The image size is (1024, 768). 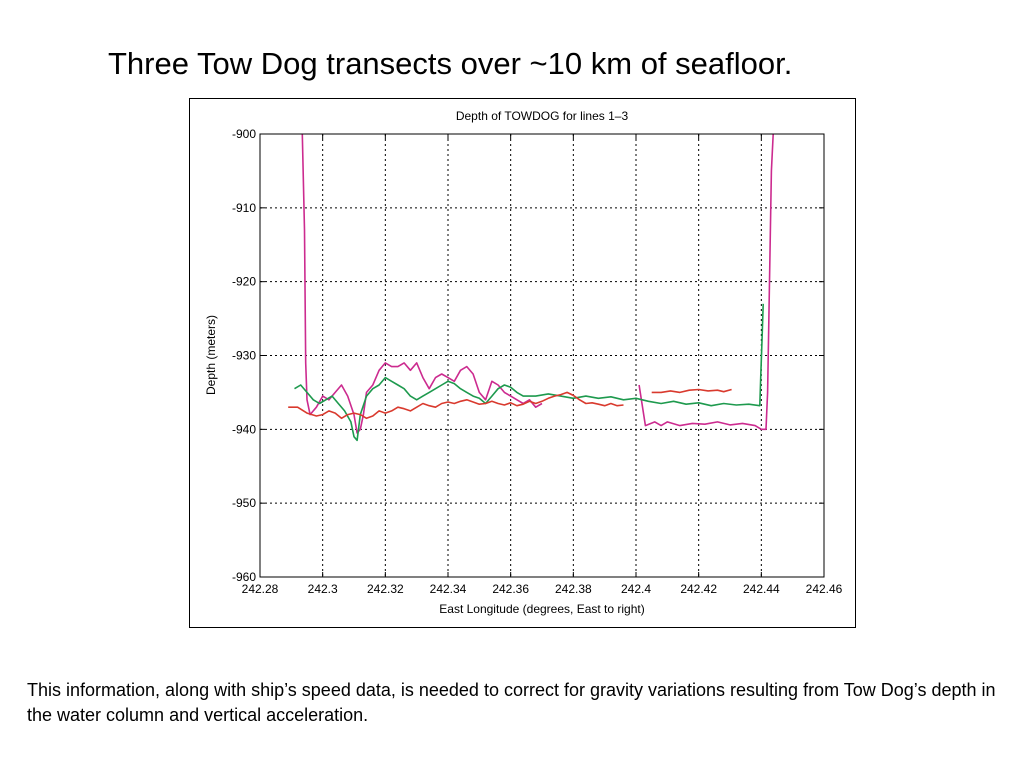 I want to click on y-tick-label: -950, so click(x=244, y=503).